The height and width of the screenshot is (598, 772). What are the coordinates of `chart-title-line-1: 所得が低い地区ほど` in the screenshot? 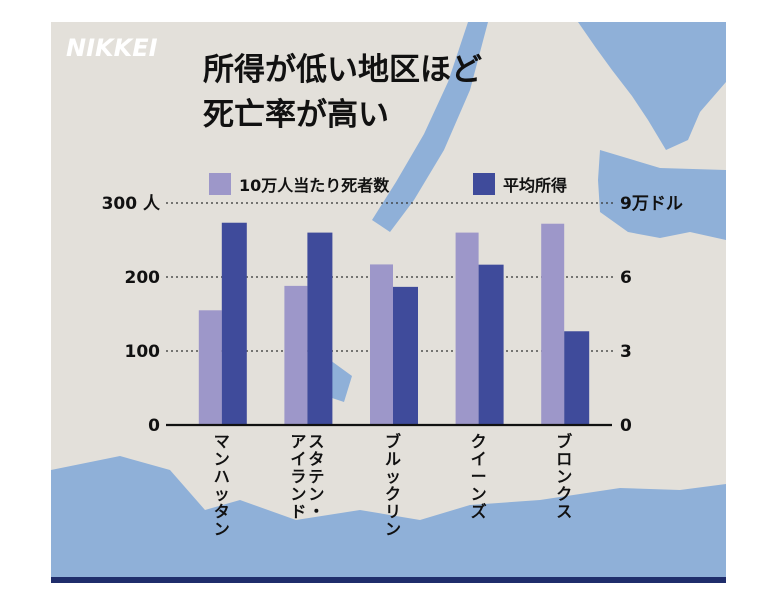 It's located at (342, 70).